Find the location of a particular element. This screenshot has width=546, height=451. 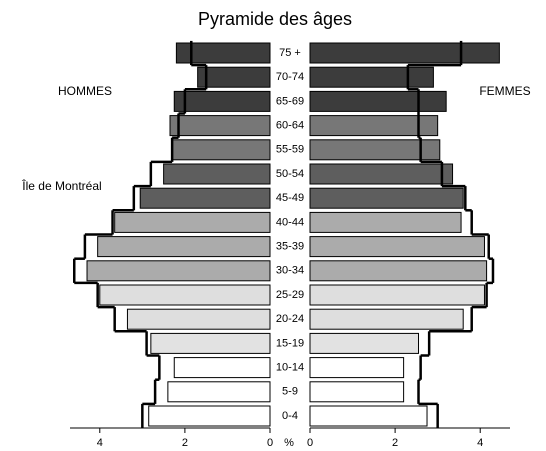

category-label: 70-74 is located at coordinates (290, 77).